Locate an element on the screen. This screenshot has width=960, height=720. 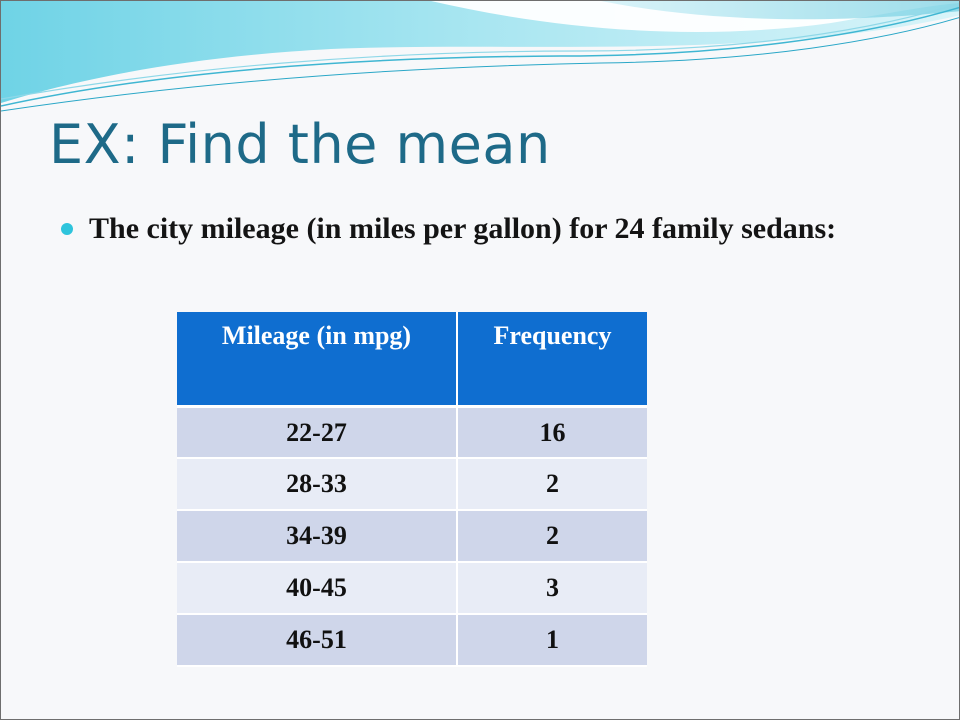
frequency-cell: 16 is located at coordinates (552, 432).